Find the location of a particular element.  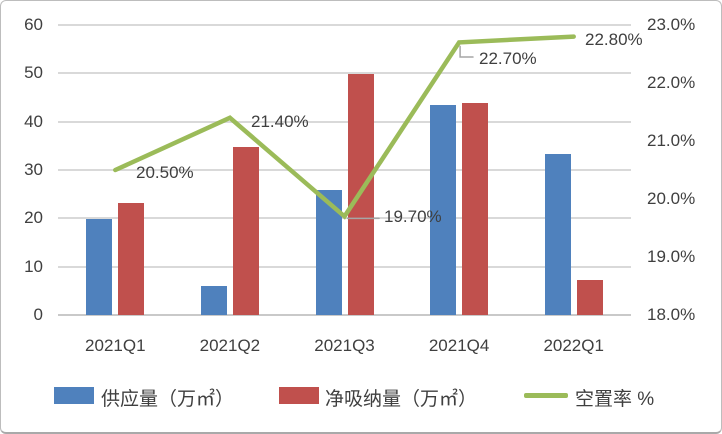

left-axis-tick: 30 is located at coordinates (33, 169).